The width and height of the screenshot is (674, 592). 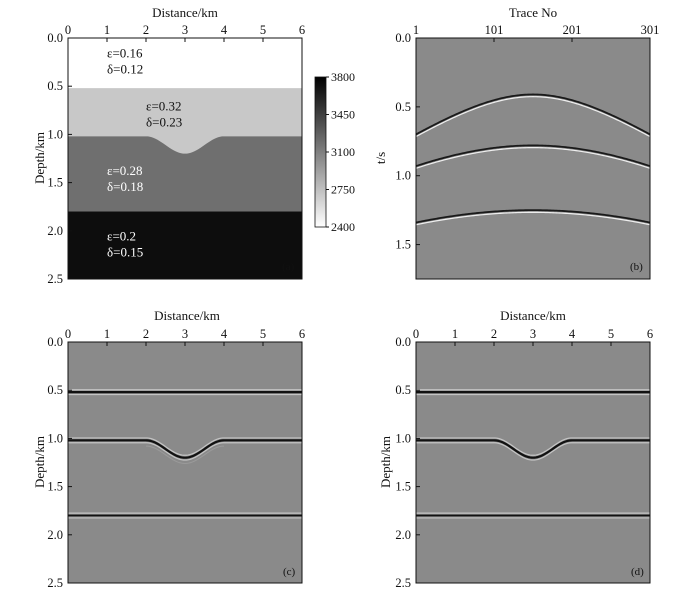 What do you see at coordinates (533, 315) in the screenshot?
I see `d-xlabel: Distance/km` at bounding box center [533, 315].